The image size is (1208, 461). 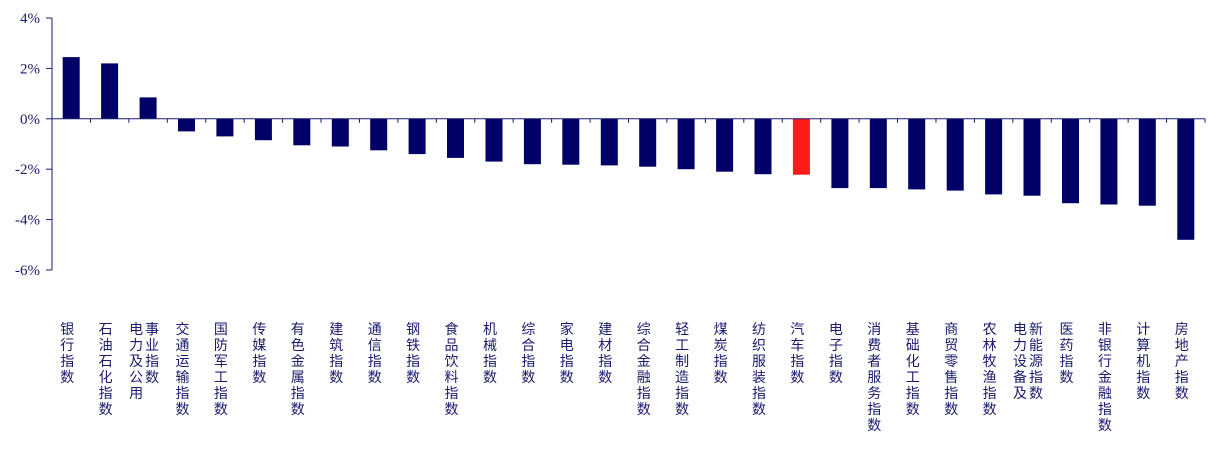 What do you see at coordinates (682, 370) in the screenshot?
I see `category-label: 轻工制造指数` at bounding box center [682, 370].